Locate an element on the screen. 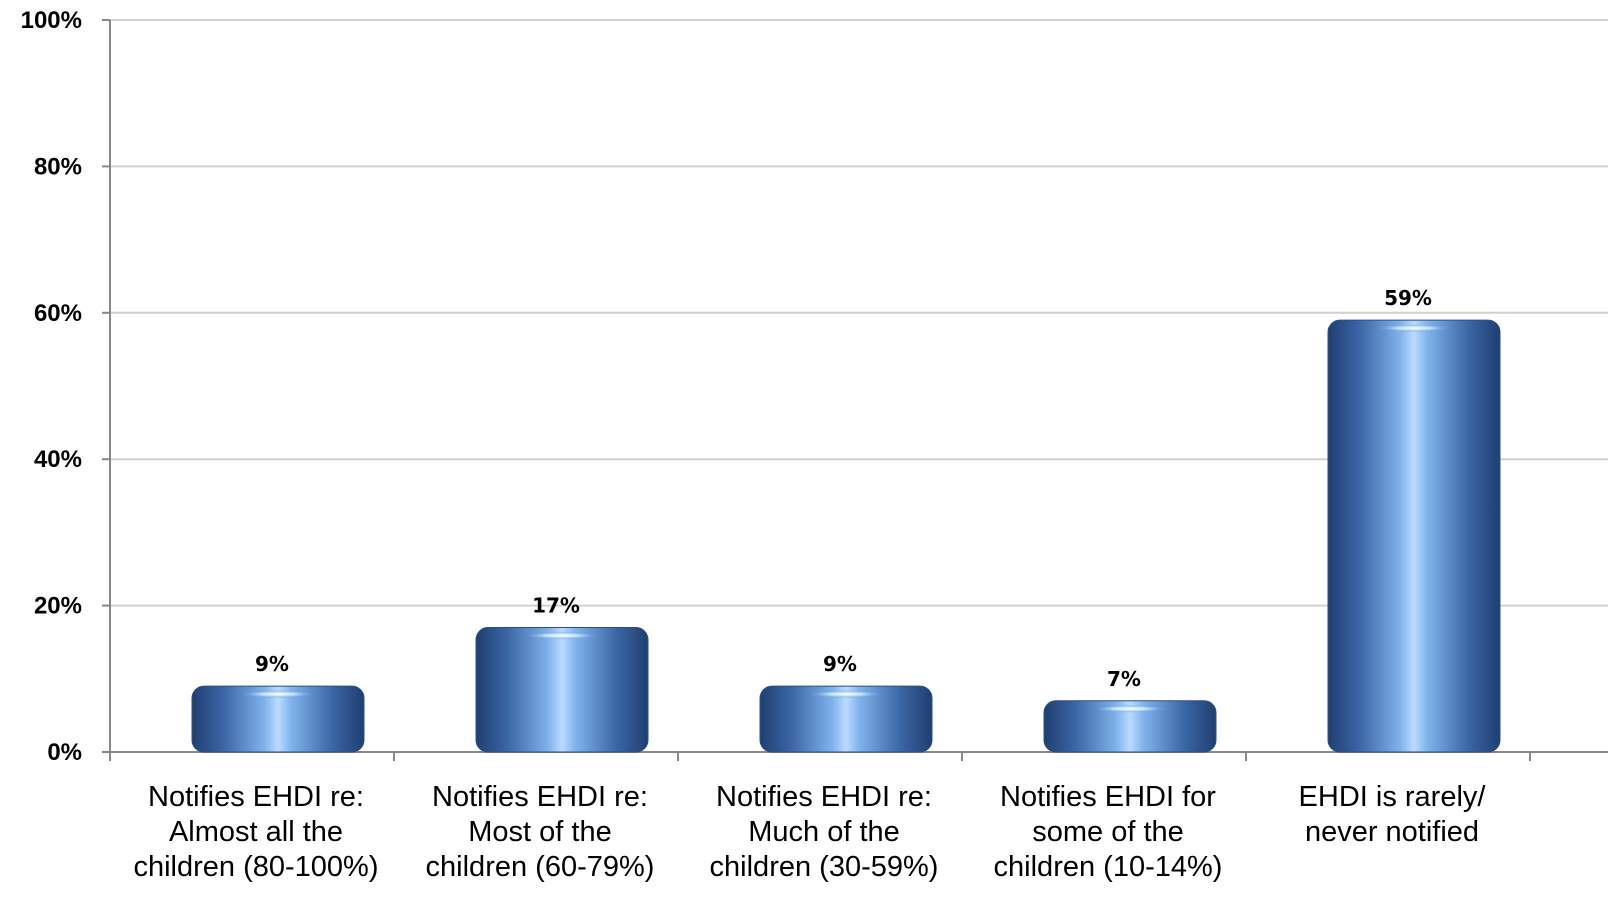 The height and width of the screenshot is (904, 1608). y-tick-label: 60% is located at coordinates (58, 313).